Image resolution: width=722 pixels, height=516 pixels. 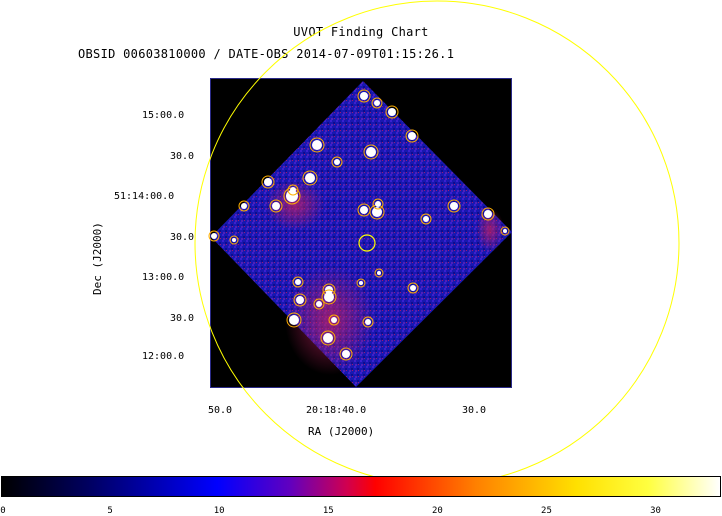 I want to click on dec-axis-label: Dec (J2000), so click(x=97, y=258).